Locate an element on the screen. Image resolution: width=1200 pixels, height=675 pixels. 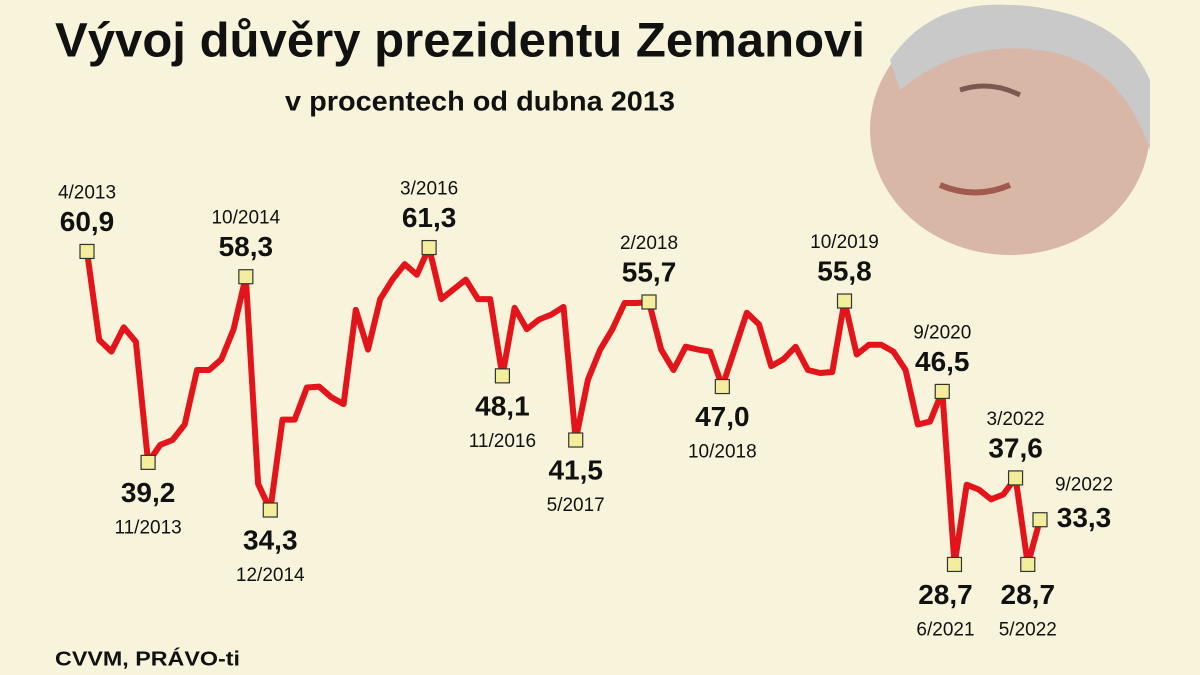
date-label: 10/2018 is located at coordinates (722, 452).